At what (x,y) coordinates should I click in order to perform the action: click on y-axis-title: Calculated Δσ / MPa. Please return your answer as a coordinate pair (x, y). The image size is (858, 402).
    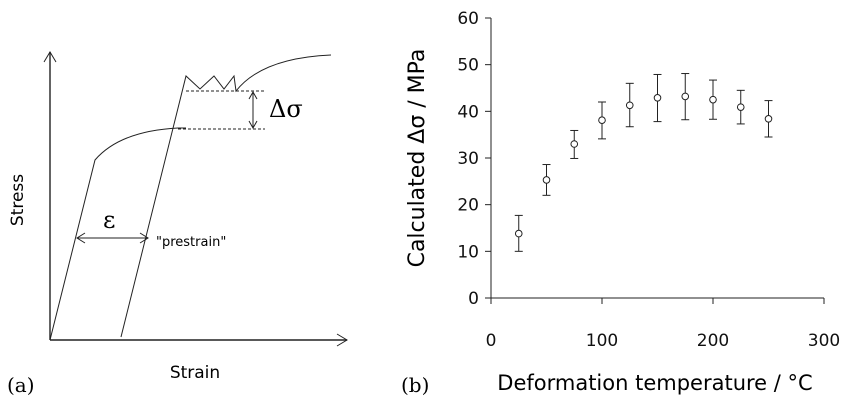
    Looking at the image, I should click on (417, 158).